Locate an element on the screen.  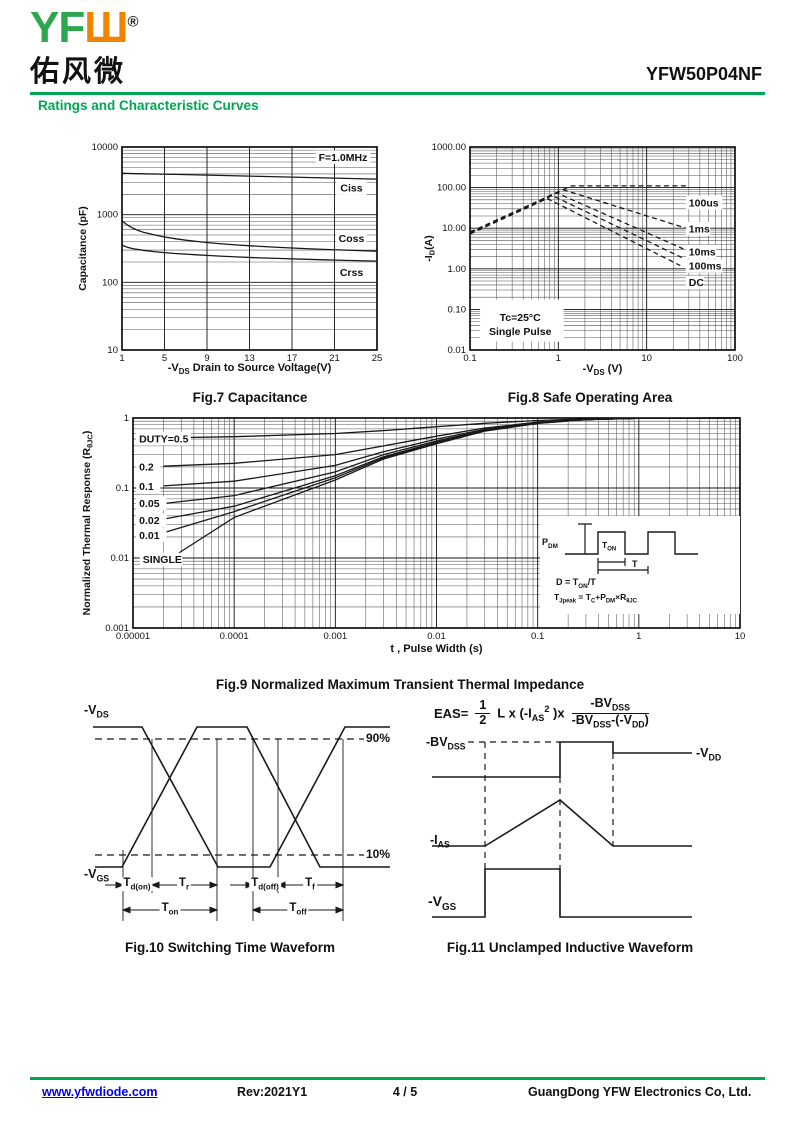
svg-text: 0.00001 is located at coordinates (133, 636).